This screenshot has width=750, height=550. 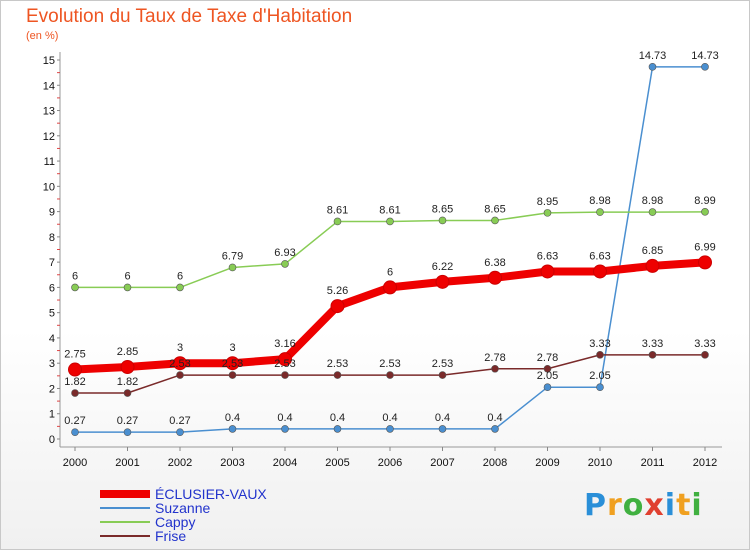 What do you see at coordinates (75, 463) in the screenshot?
I see `x-tick-label: 2000` at bounding box center [75, 463].